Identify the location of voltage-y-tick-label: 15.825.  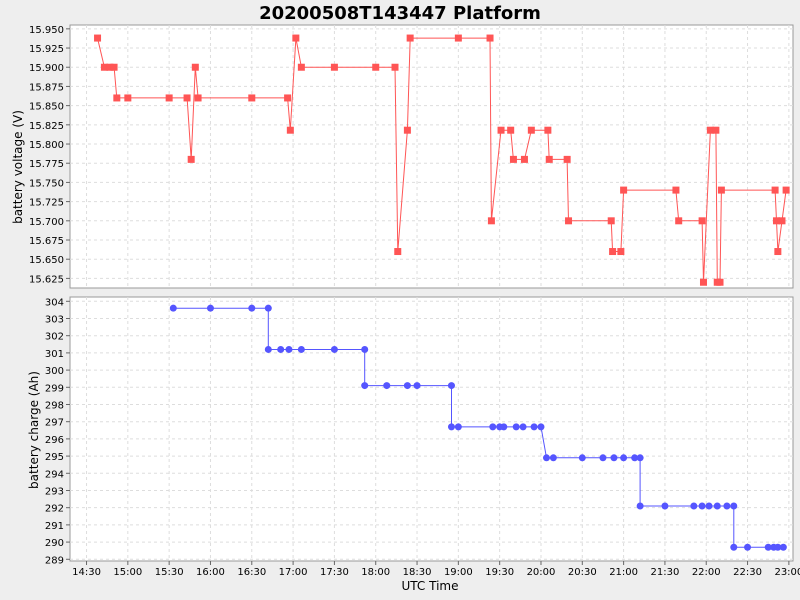
(46, 126).